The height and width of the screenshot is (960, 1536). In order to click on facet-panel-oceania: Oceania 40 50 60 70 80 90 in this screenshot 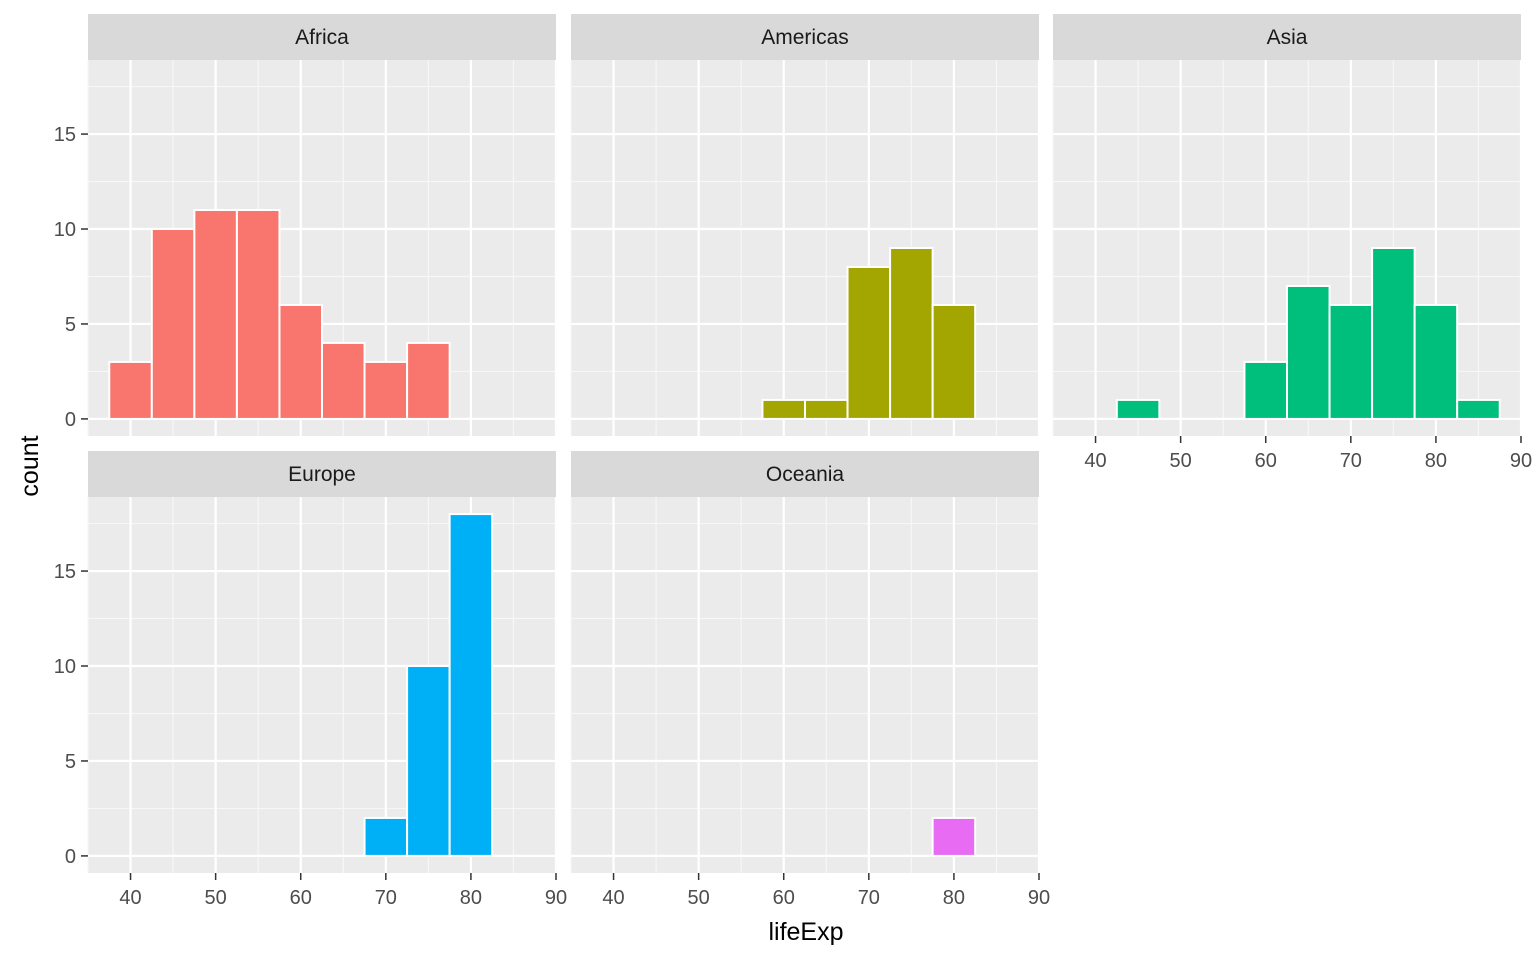, I will do `click(810, 680)`.